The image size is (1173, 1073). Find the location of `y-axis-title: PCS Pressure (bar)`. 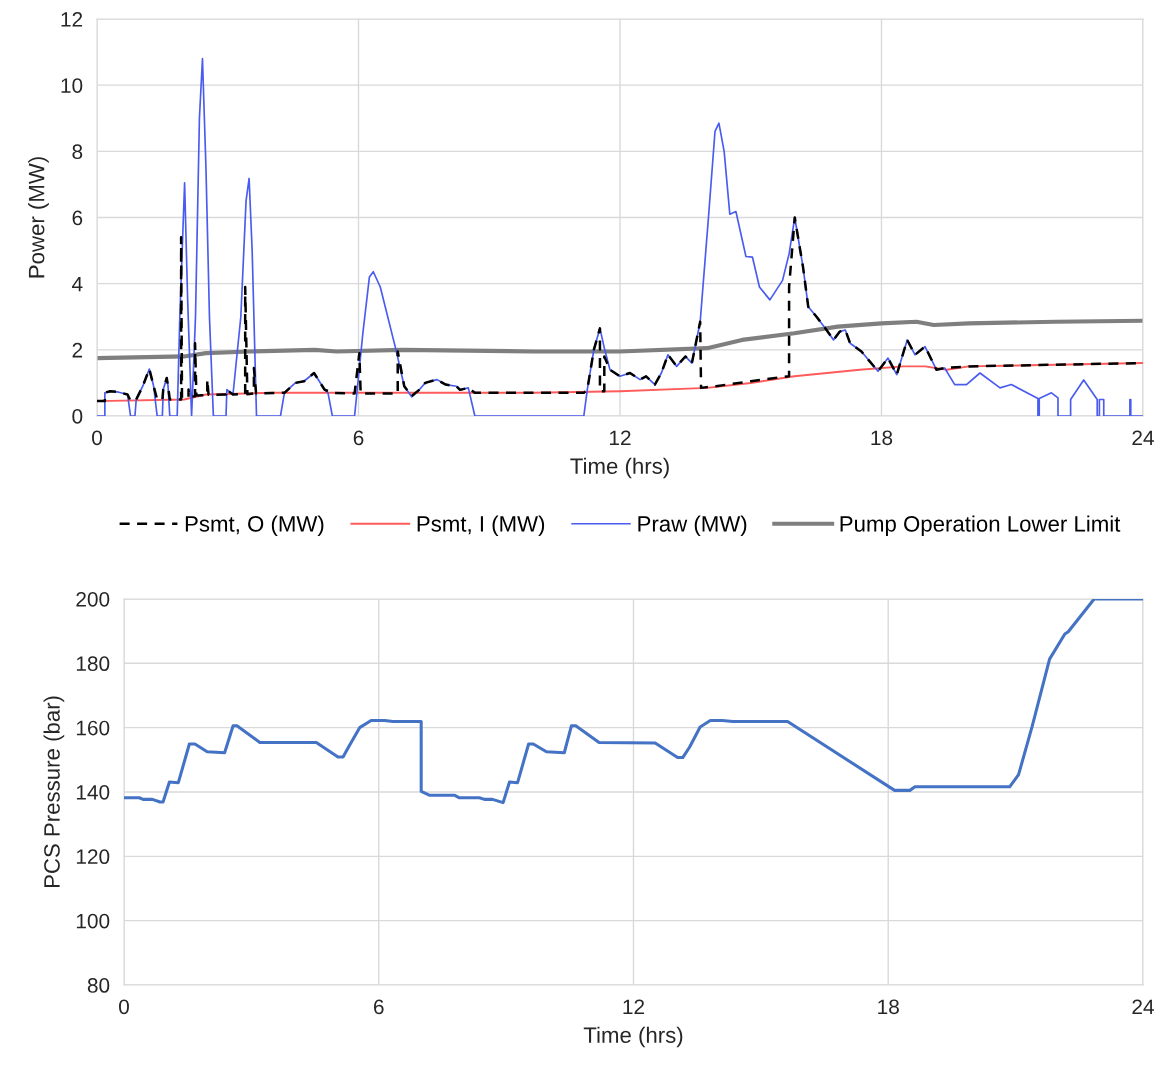

y-axis-title: PCS Pressure (bar) is located at coordinates (54, 792).